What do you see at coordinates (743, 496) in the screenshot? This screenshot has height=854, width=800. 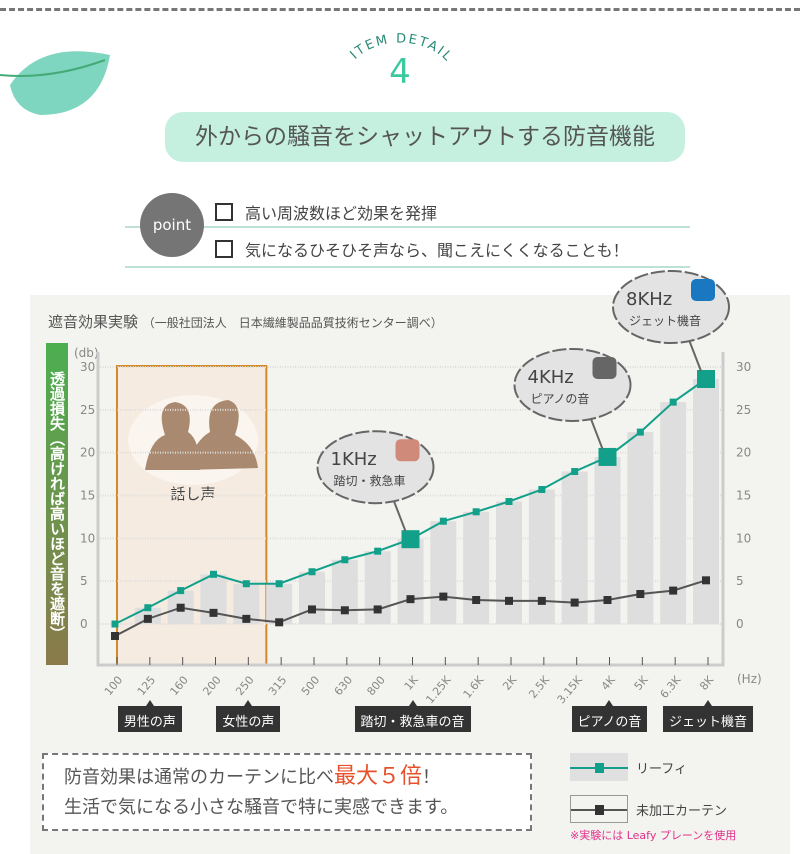 I see `y-tick-label-right: 15` at bounding box center [743, 496].